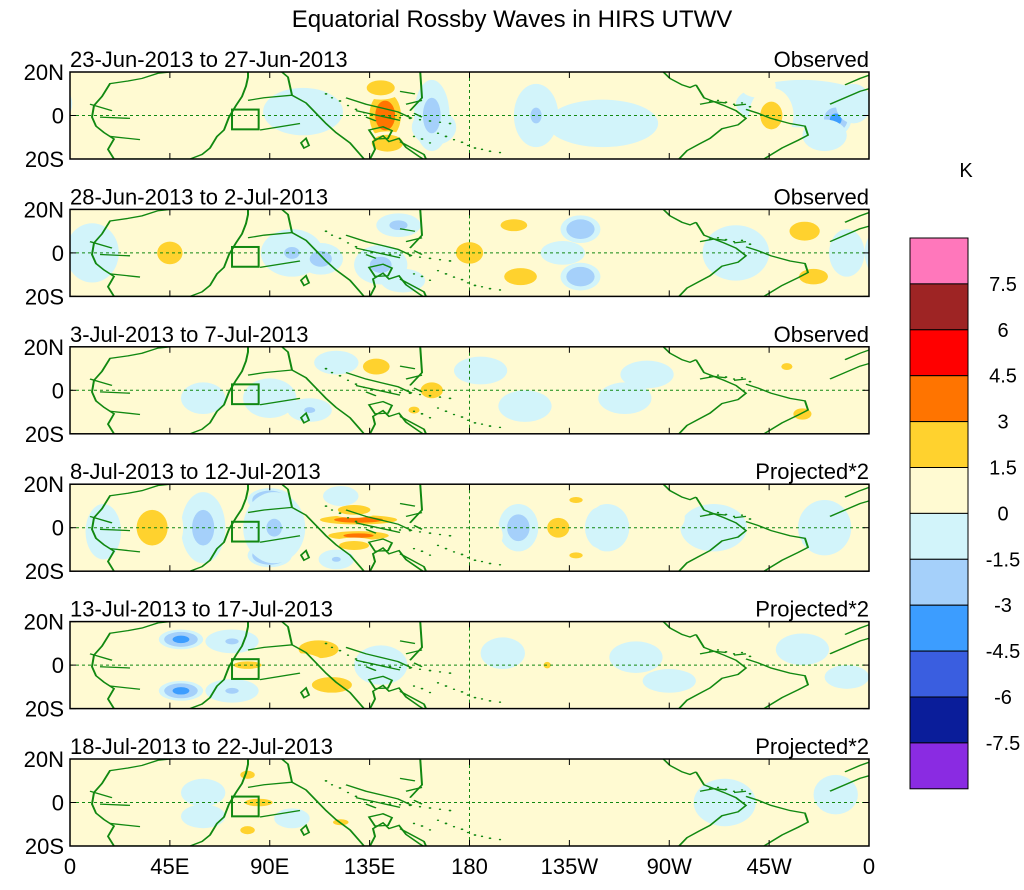 This screenshot has height=890, width=1024. What do you see at coordinates (570, 866) in the screenshot?
I see `x-tick-label: 135W` at bounding box center [570, 866].